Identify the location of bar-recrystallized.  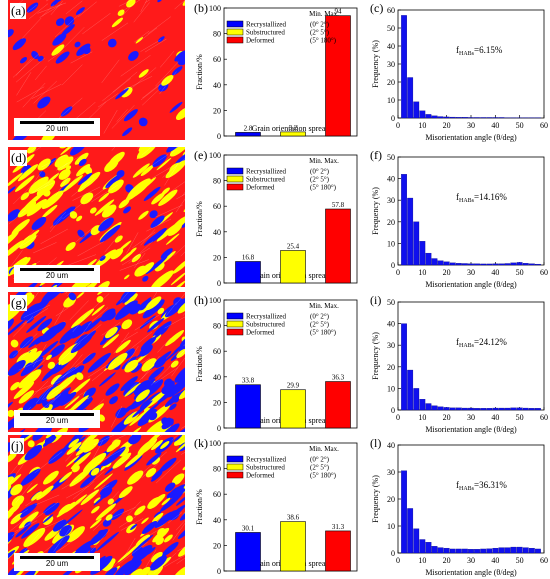
(248, 134).